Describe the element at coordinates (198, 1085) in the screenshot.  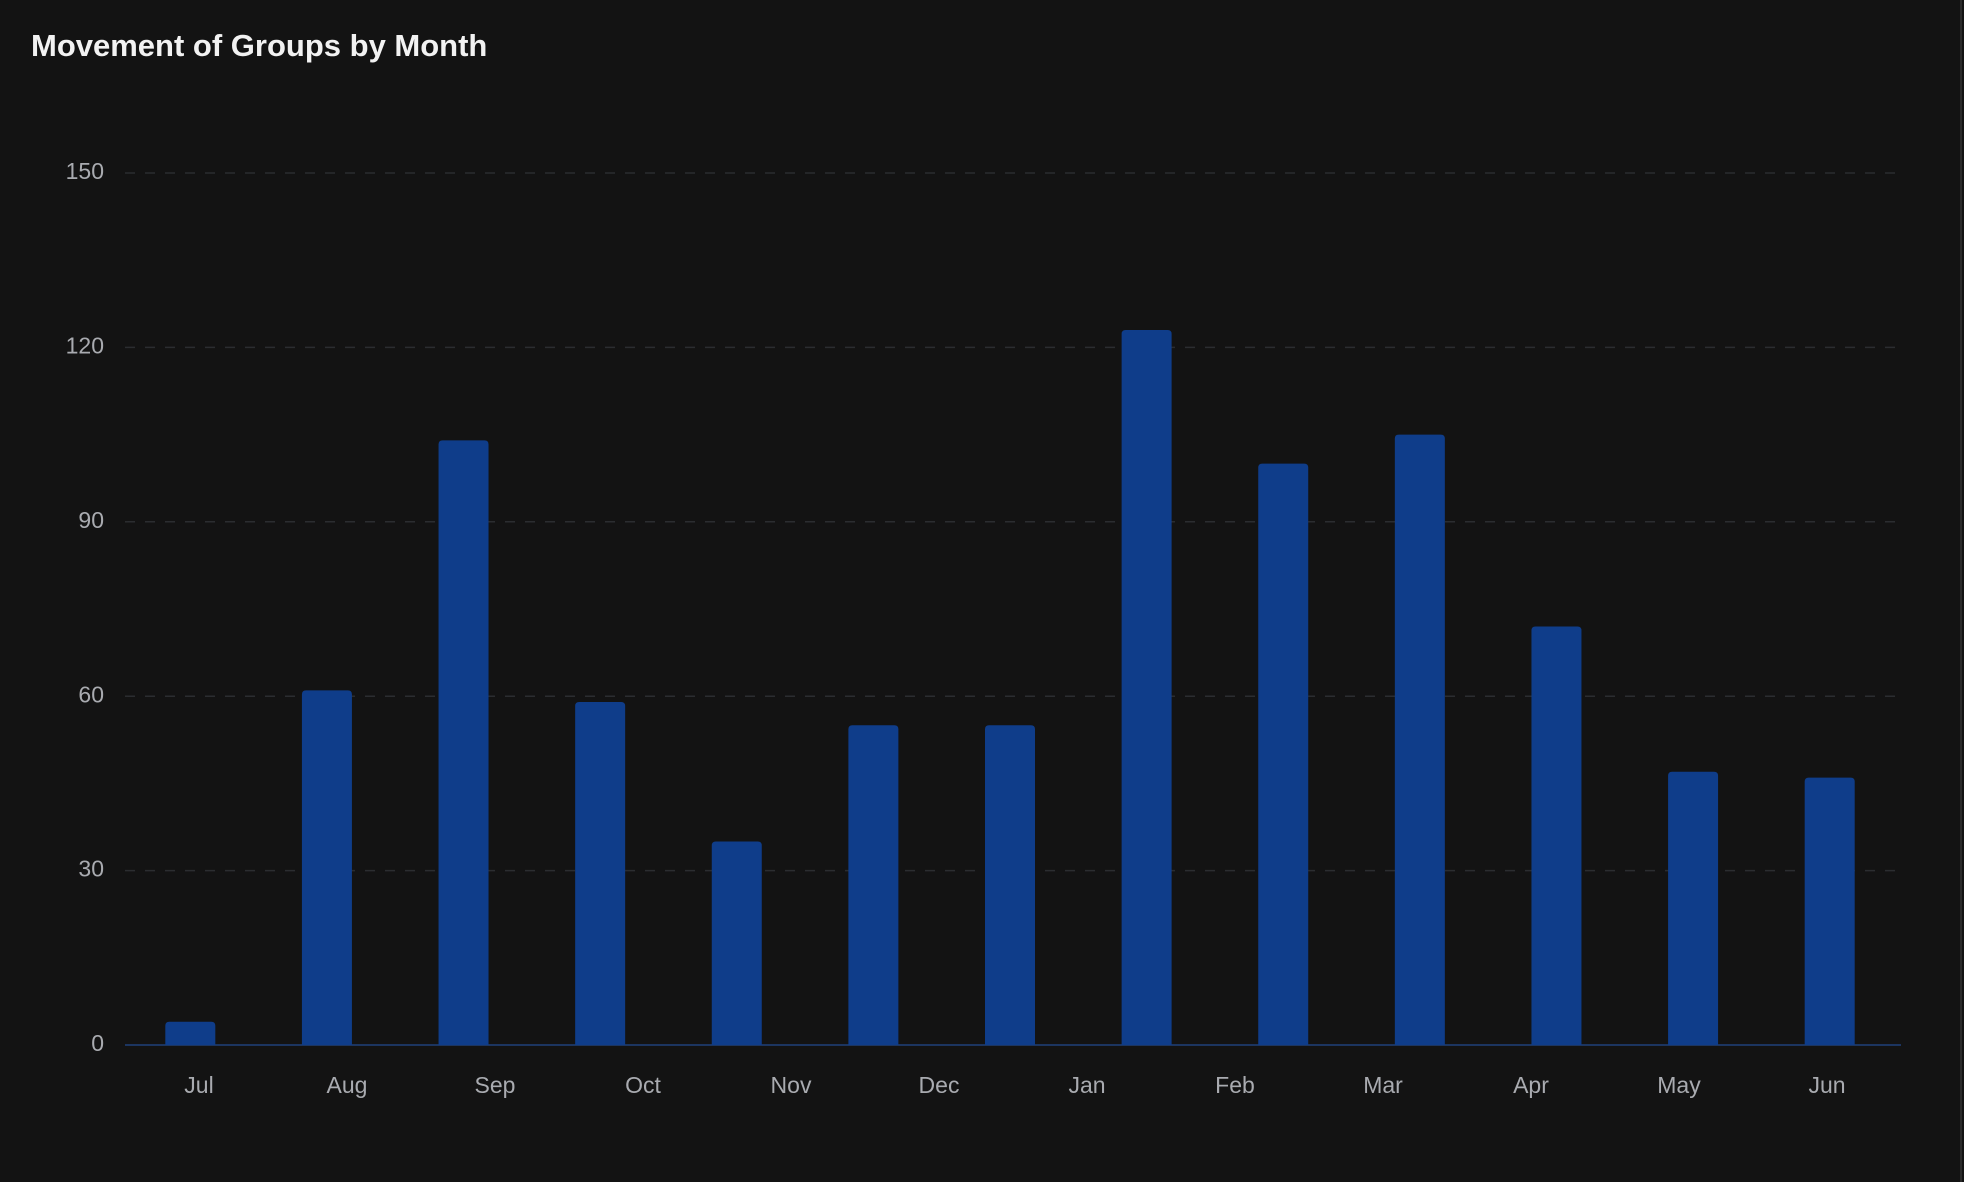
I see `x-tick-label: Jul` at that location.